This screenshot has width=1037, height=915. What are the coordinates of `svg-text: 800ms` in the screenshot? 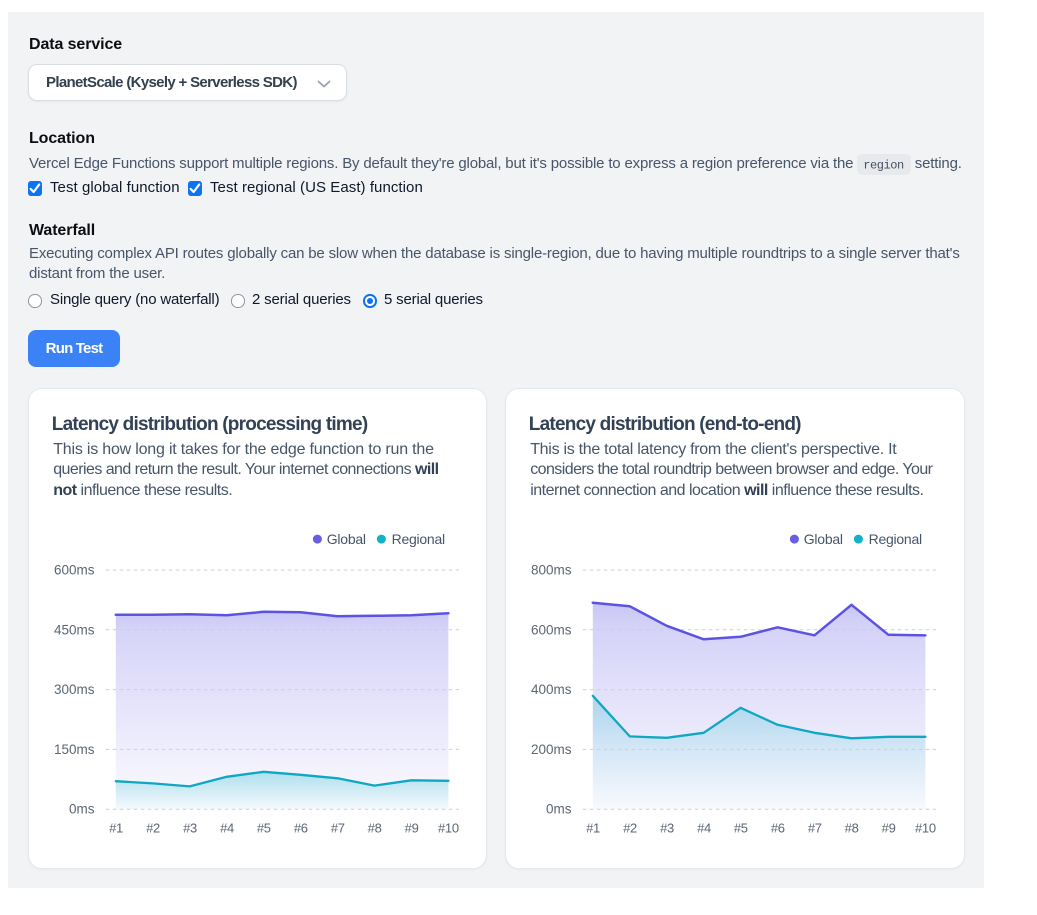 It's located at (551, 570).